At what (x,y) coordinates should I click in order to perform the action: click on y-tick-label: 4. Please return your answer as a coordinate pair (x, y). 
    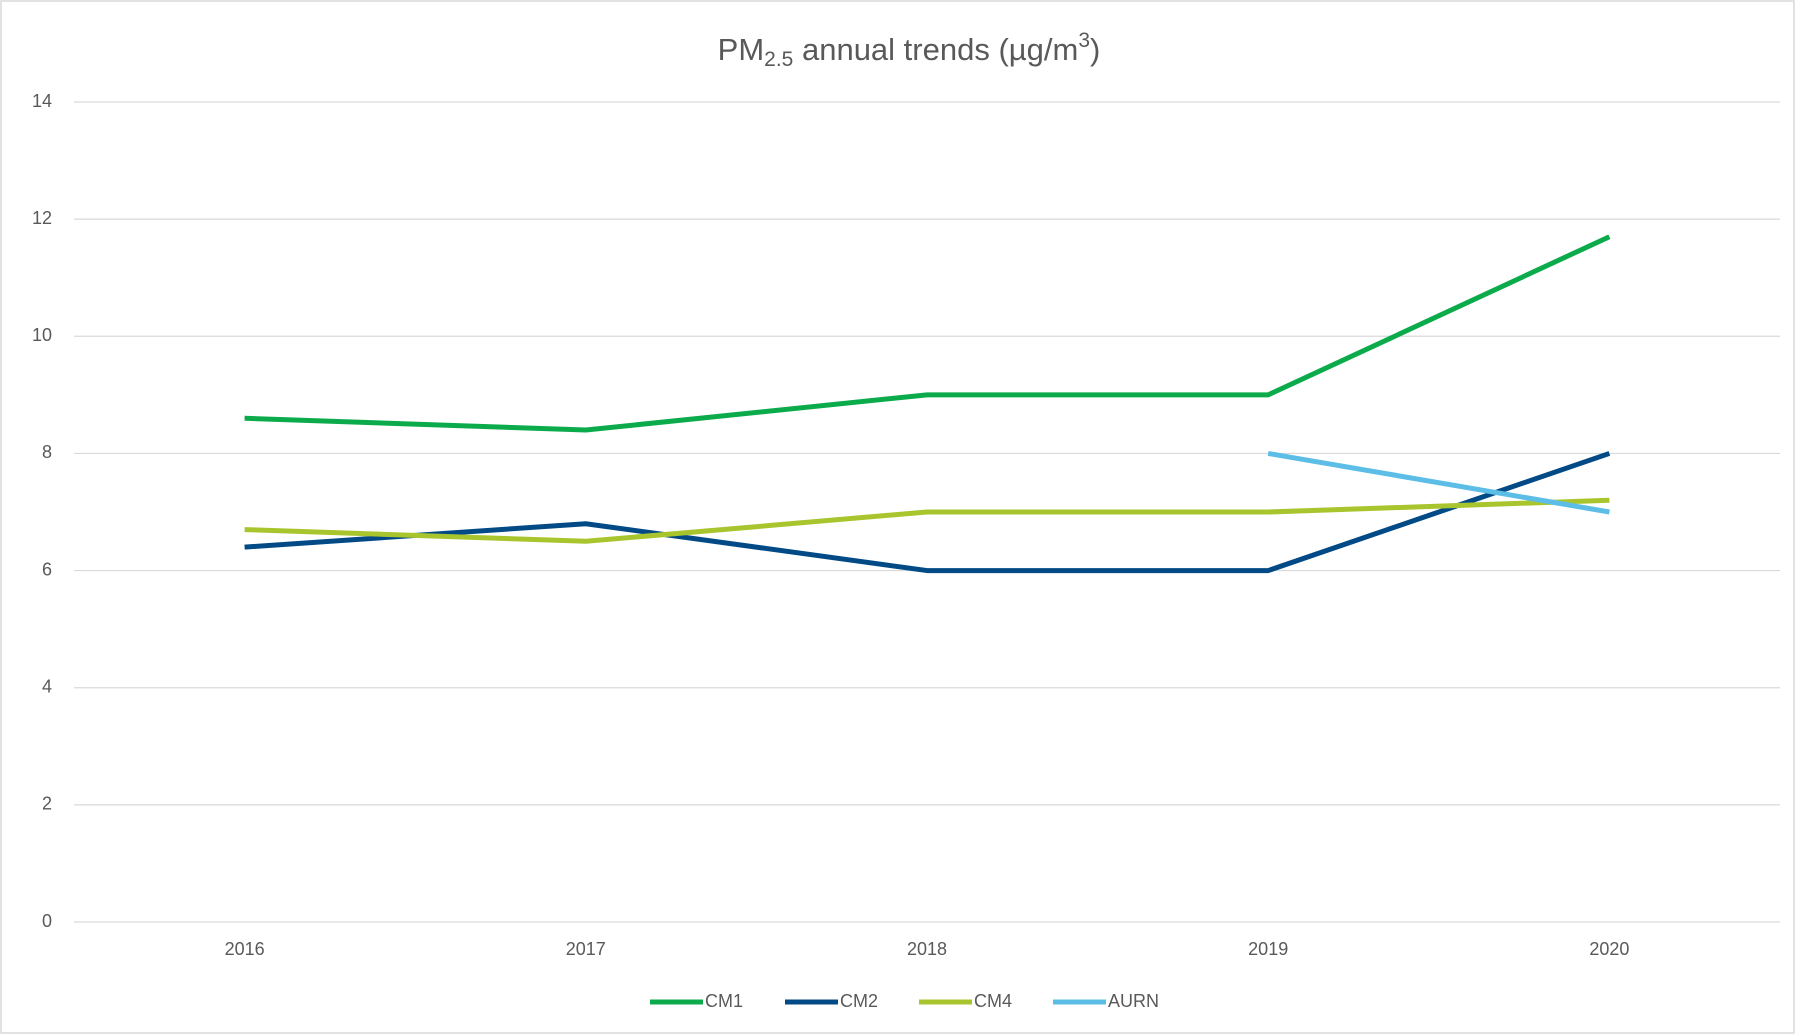
    Looking at the image, I should click on (47, 686).